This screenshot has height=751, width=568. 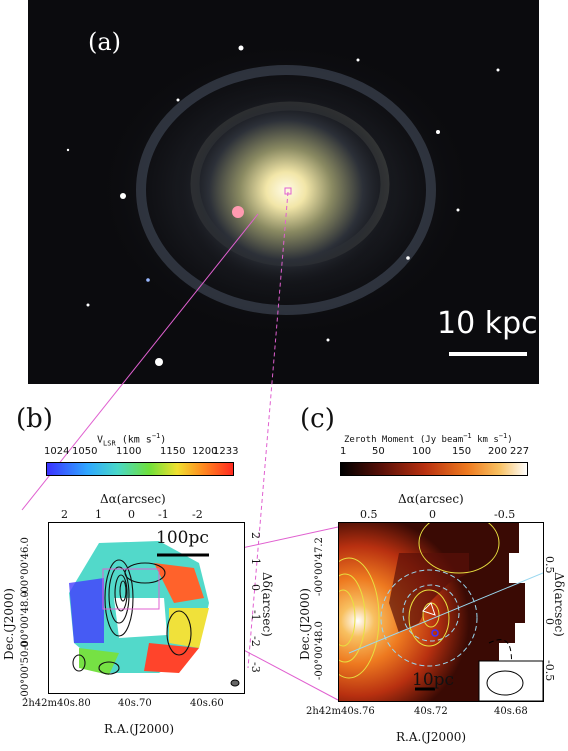 What do you see at coordinates (98, 514) in the screenshot?
I see `panel-b-top-tick: 1` at bounding box center [98, 514].